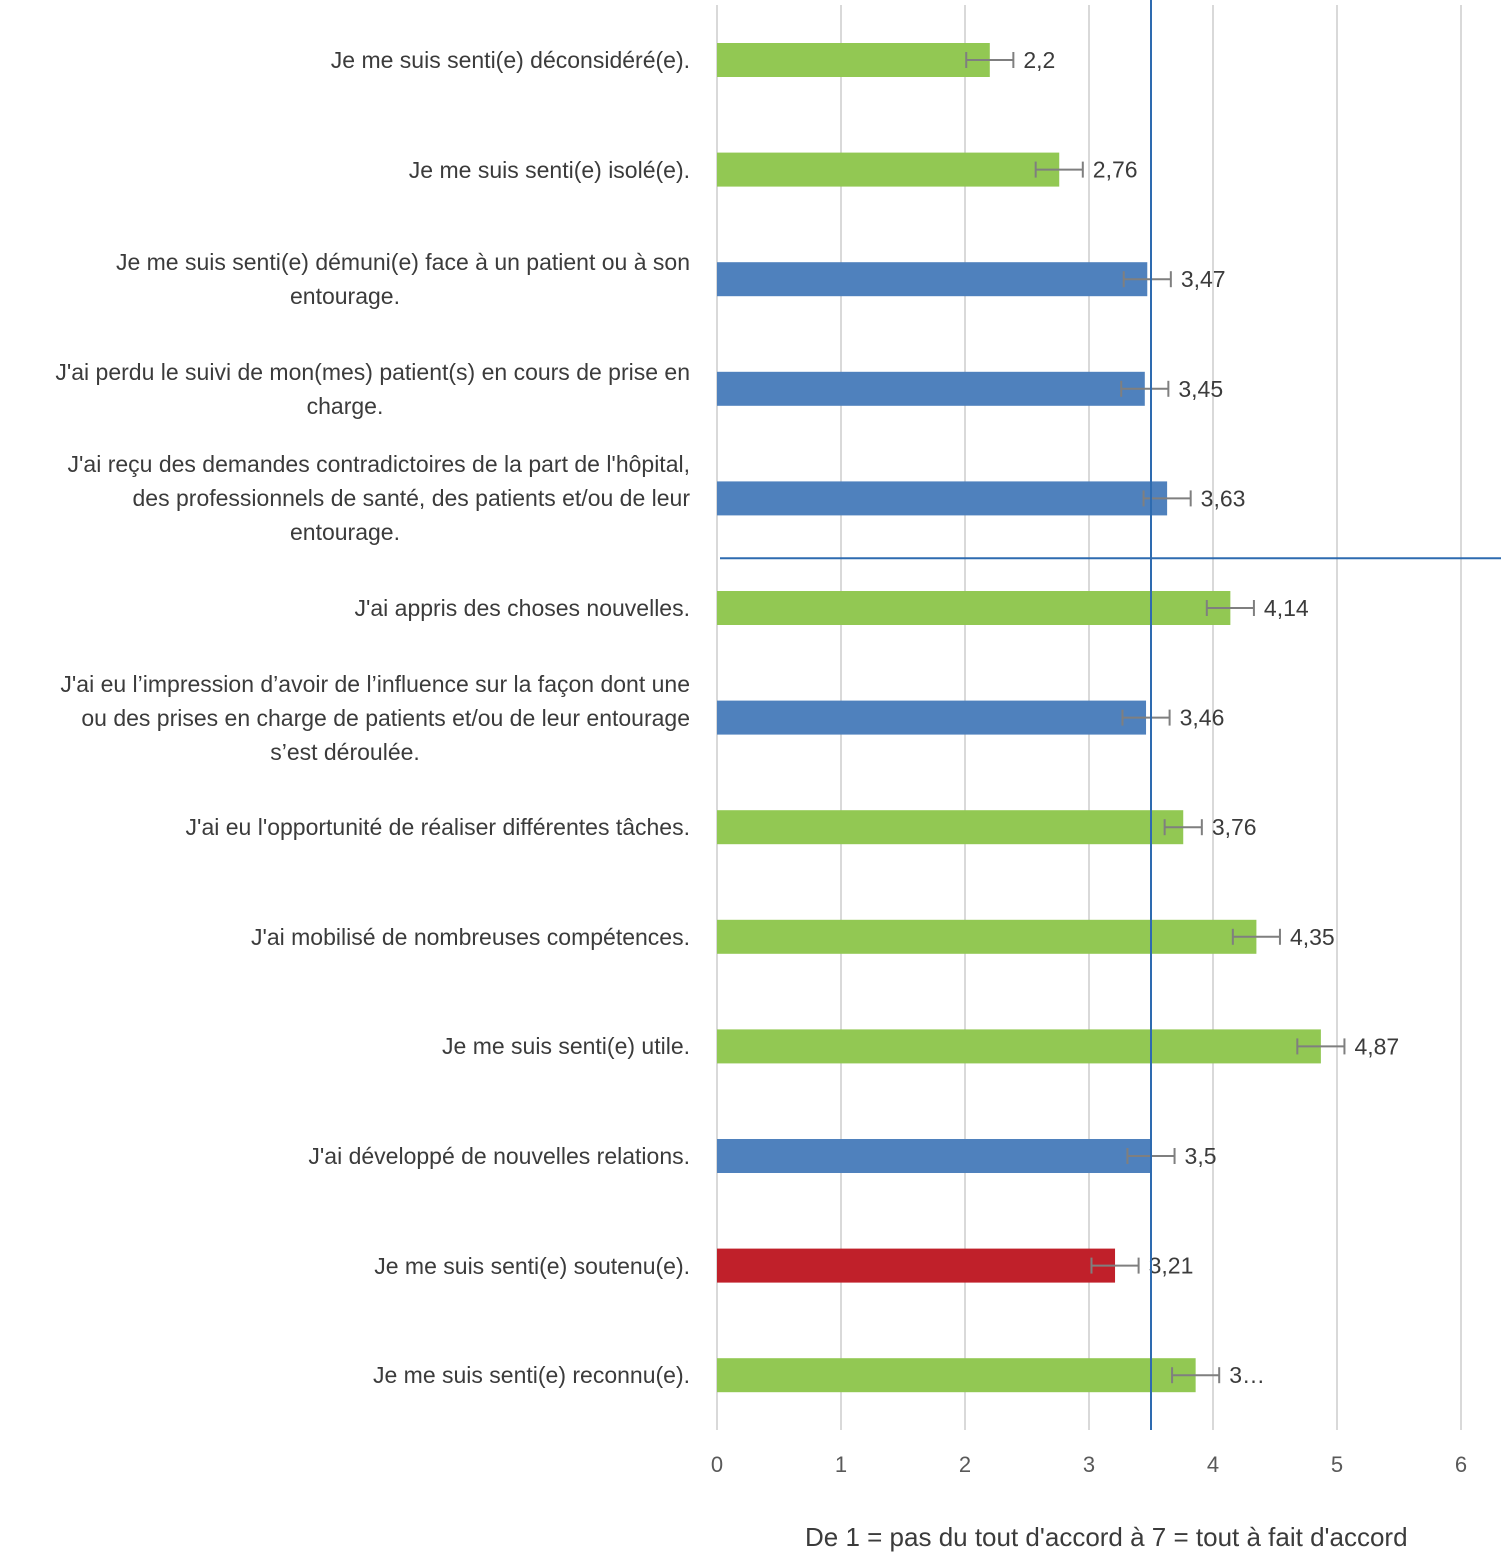  What do you see at coordinates (841, 1464) in the screenshot?
I see `x-tick-label: 1` at bounding box center [841, 1464].